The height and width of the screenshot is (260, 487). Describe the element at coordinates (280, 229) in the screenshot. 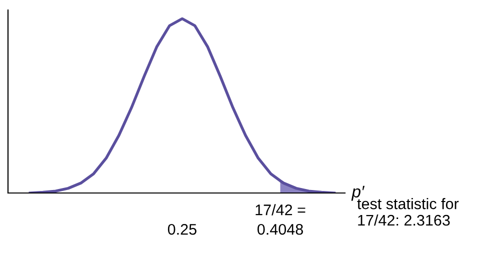

I see `x-tick-label: 0.4048` at that location.